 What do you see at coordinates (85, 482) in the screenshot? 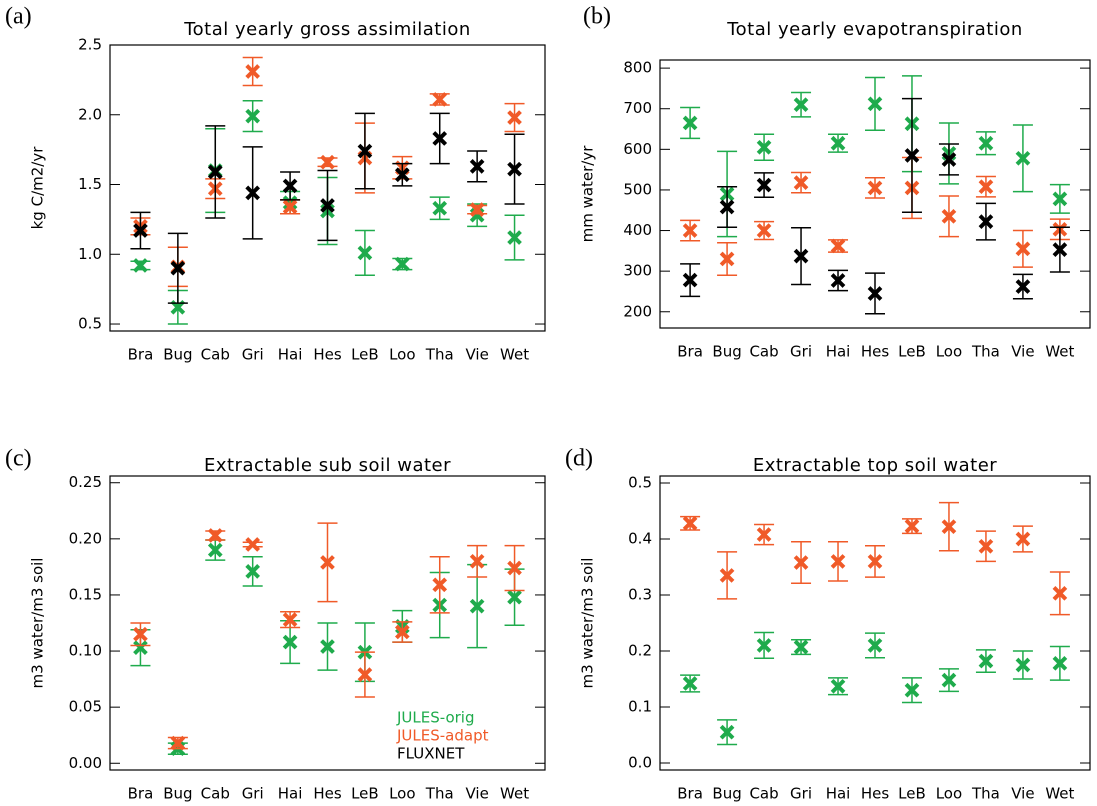
I see `y-tick-label: 0.25` at bounding box center [85, 482].